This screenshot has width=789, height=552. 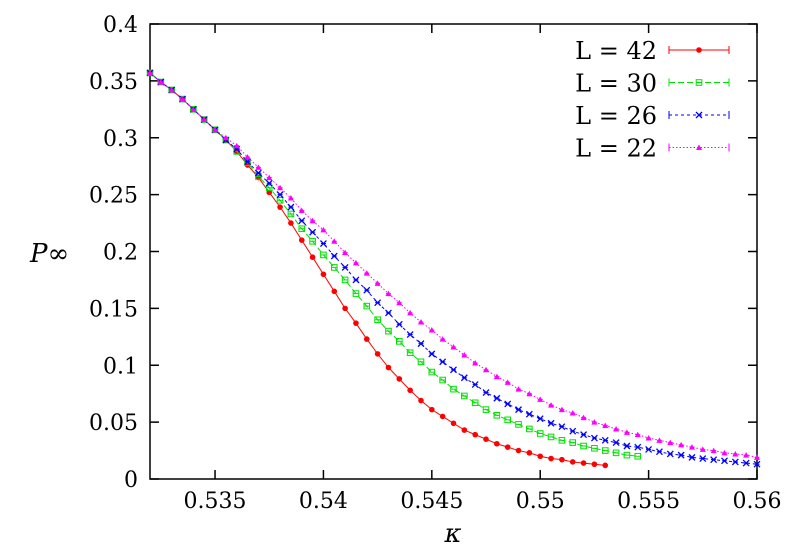 What do you see at coordinates (757, 501) in the screenshot?
I see `x-tick-label: 0.56` at bounding box center [757, 501].